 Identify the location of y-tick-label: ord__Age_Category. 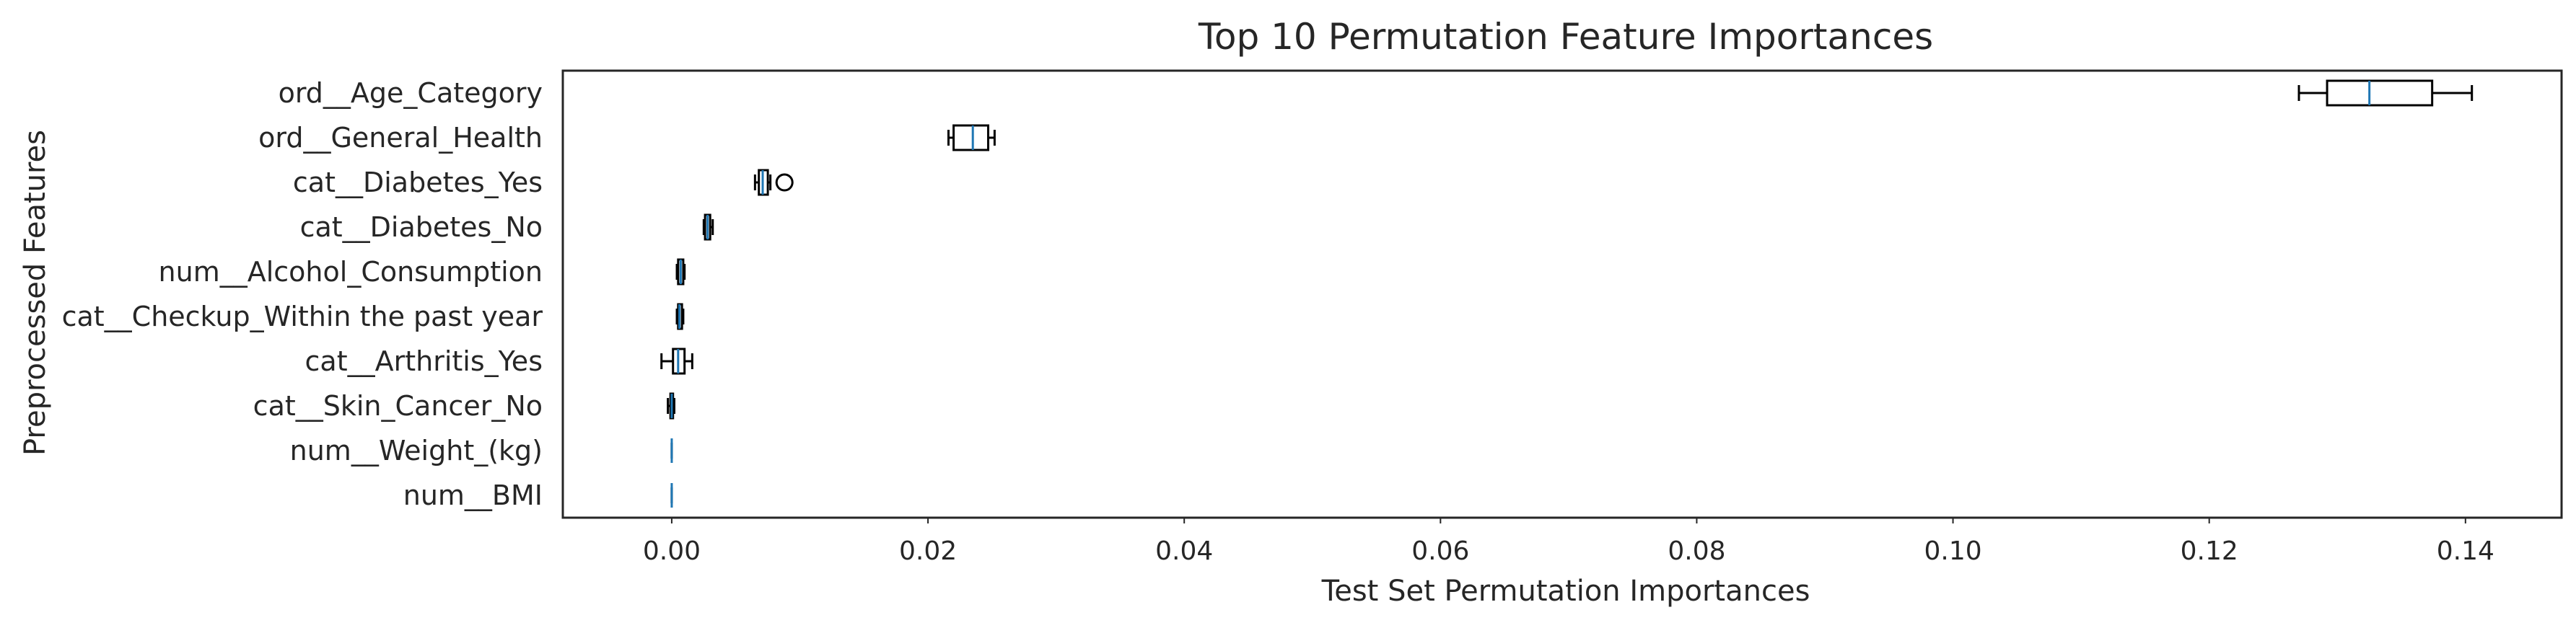
(411, 93).